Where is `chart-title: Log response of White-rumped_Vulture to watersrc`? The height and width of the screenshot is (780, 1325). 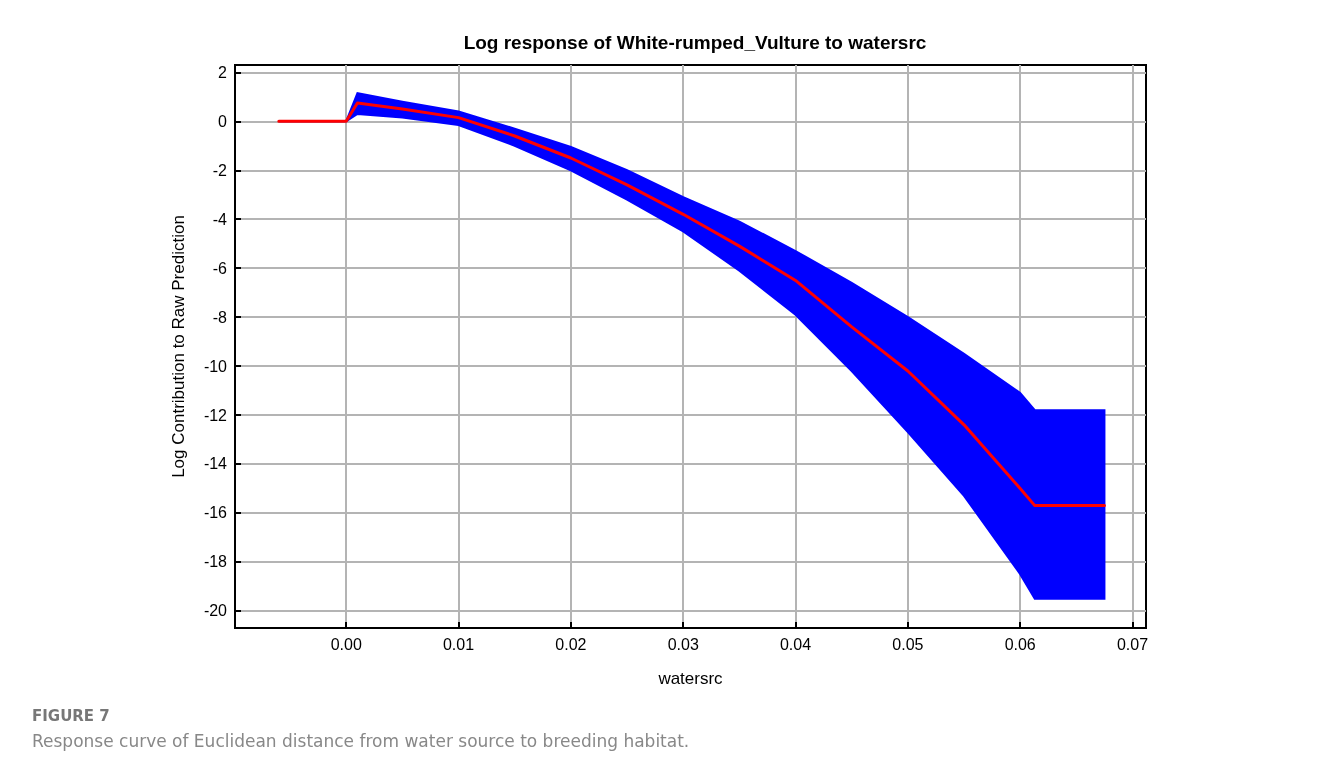 chart-title: Log response of White-rumped_Vulture to watersrc is located at coordinates (695, 42).